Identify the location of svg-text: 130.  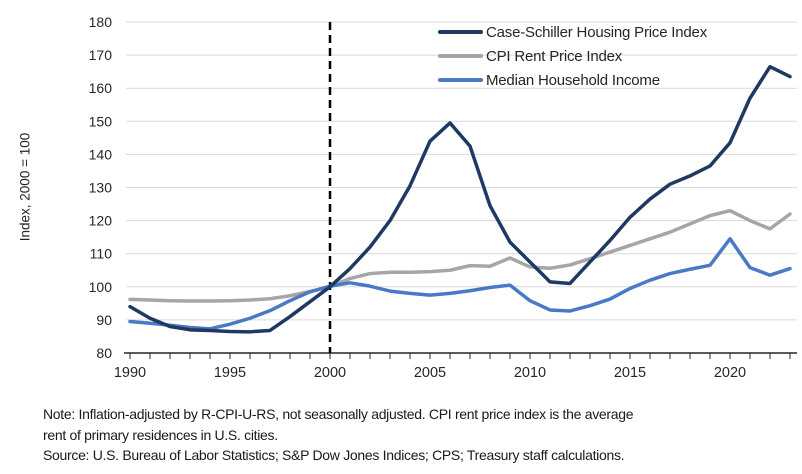
(101, 188).